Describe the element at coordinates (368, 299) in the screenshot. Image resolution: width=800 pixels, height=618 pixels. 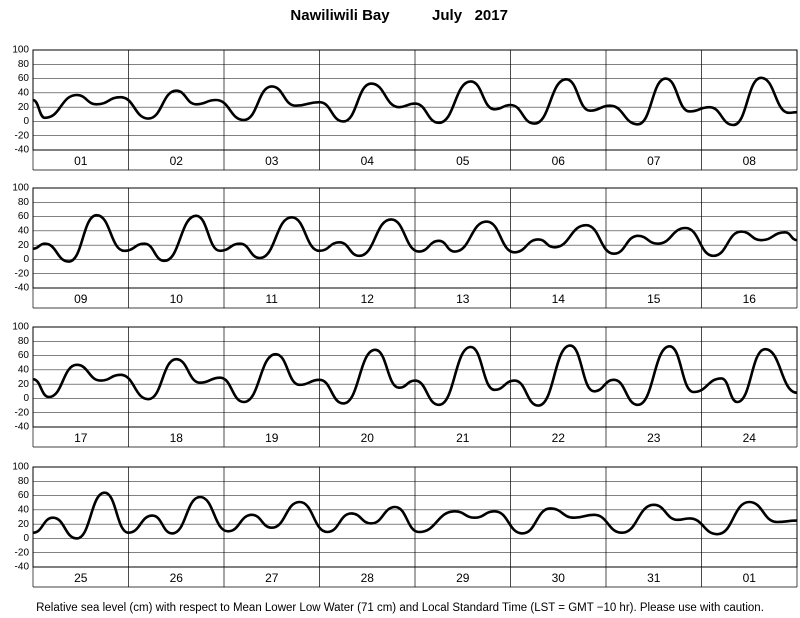
I see `x-tick-label: 12` at that location.